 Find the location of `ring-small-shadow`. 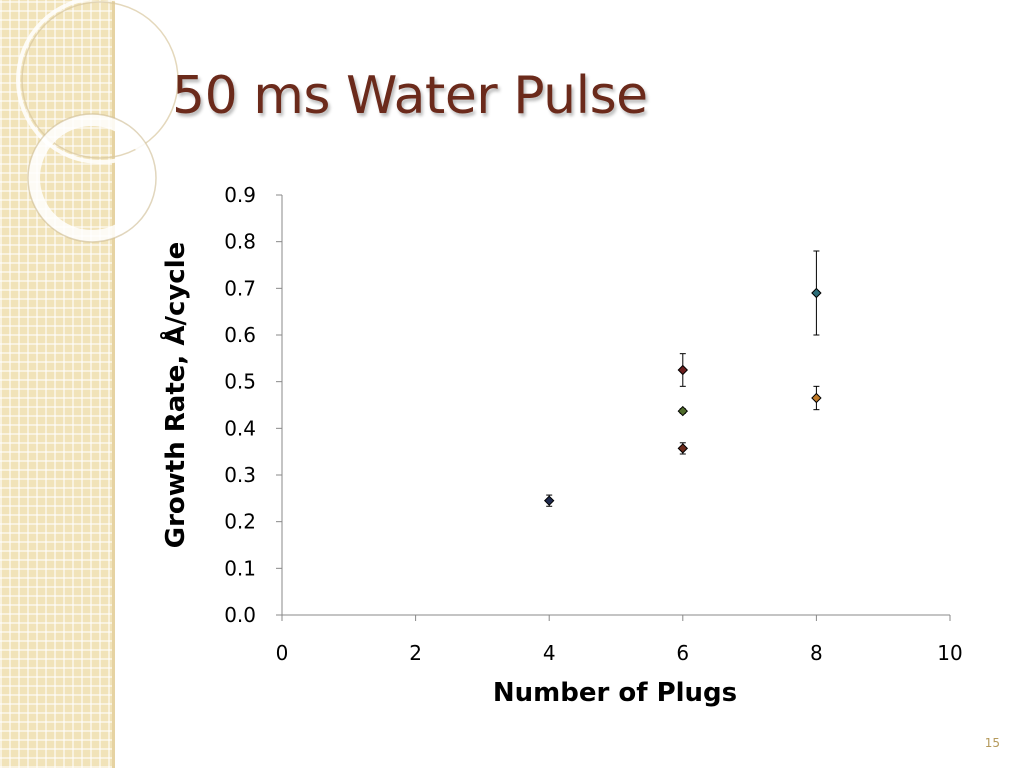

ring-small-shadow is located at coordinates (92, 178).